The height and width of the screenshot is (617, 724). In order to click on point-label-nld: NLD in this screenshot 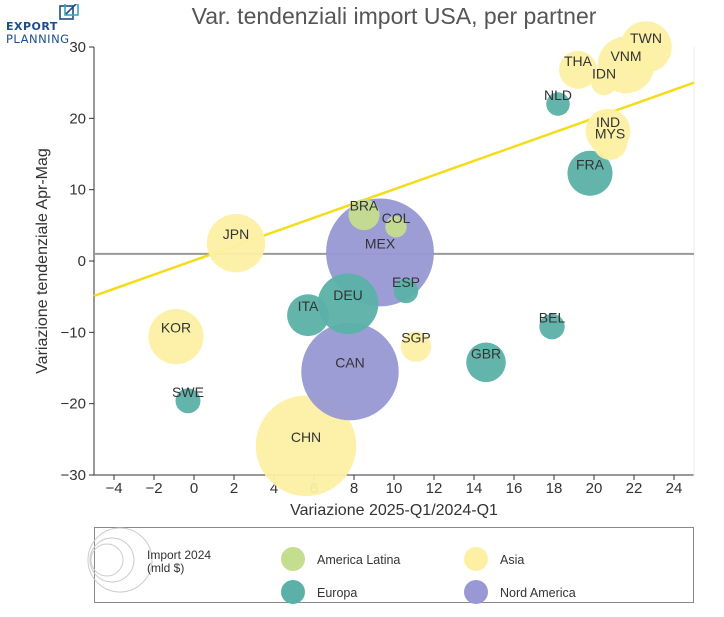, I will do `click(558, 95)`.